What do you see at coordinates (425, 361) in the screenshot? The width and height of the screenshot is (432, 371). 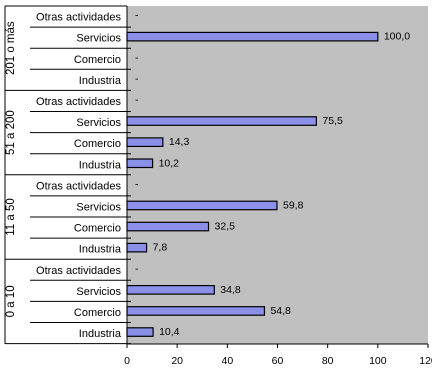 I see `x-tick-label: 120` at bounding box center [425, 361].